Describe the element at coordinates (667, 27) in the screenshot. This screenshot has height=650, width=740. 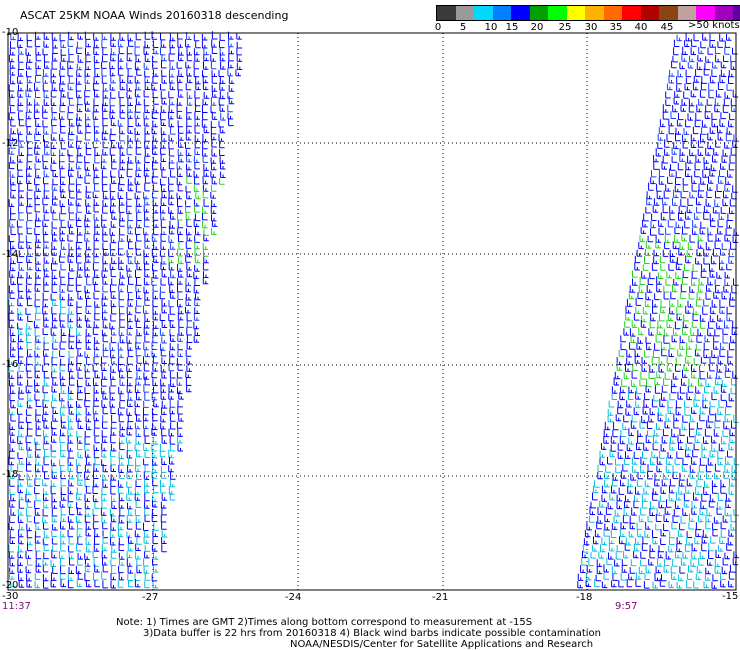
I see `colorbar-label: 45` at that location.